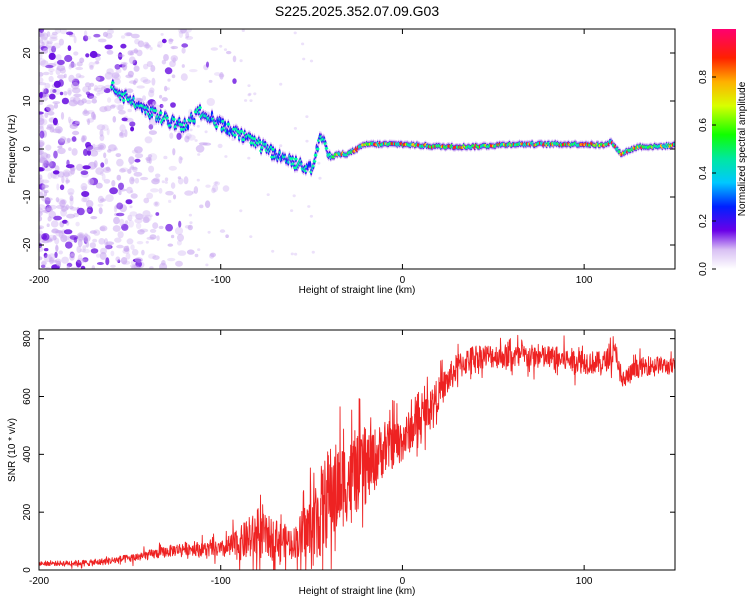 The width and height of the screenshot is (750, 600). What do you see at coordinates (707, 173) in the screenshot?
I see `colorbar-ticks: 0.0 0.2 0.4 0.6 0.8` at bounding box center [707, 173].